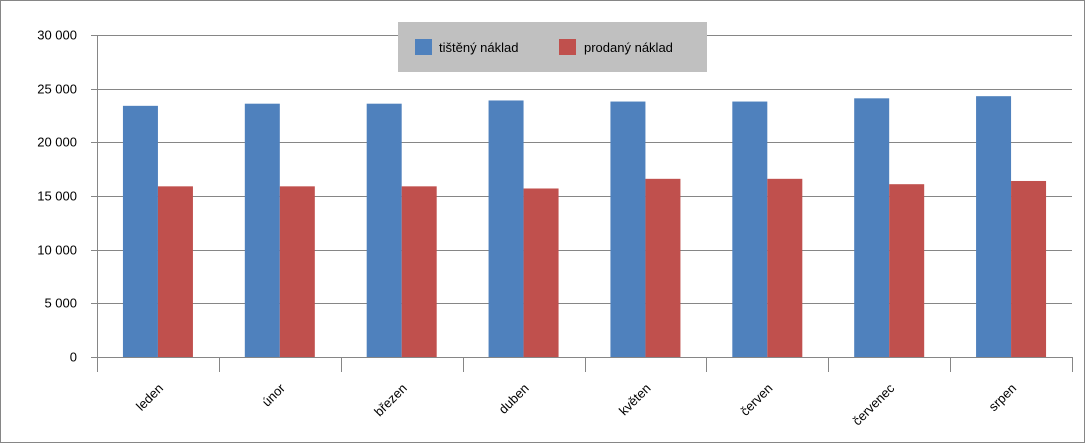 The height and width of the screenshot is (443, 1085). What do you see at coordinates (479, 47) in the screenshot?
I see `legend-label: tištěný náklad` at bounding box center [479, 47].